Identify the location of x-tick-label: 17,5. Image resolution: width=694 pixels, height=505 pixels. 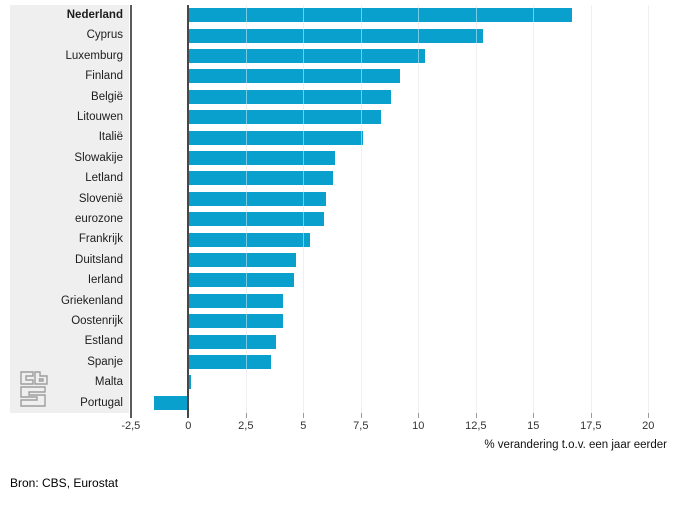
(591, 426).